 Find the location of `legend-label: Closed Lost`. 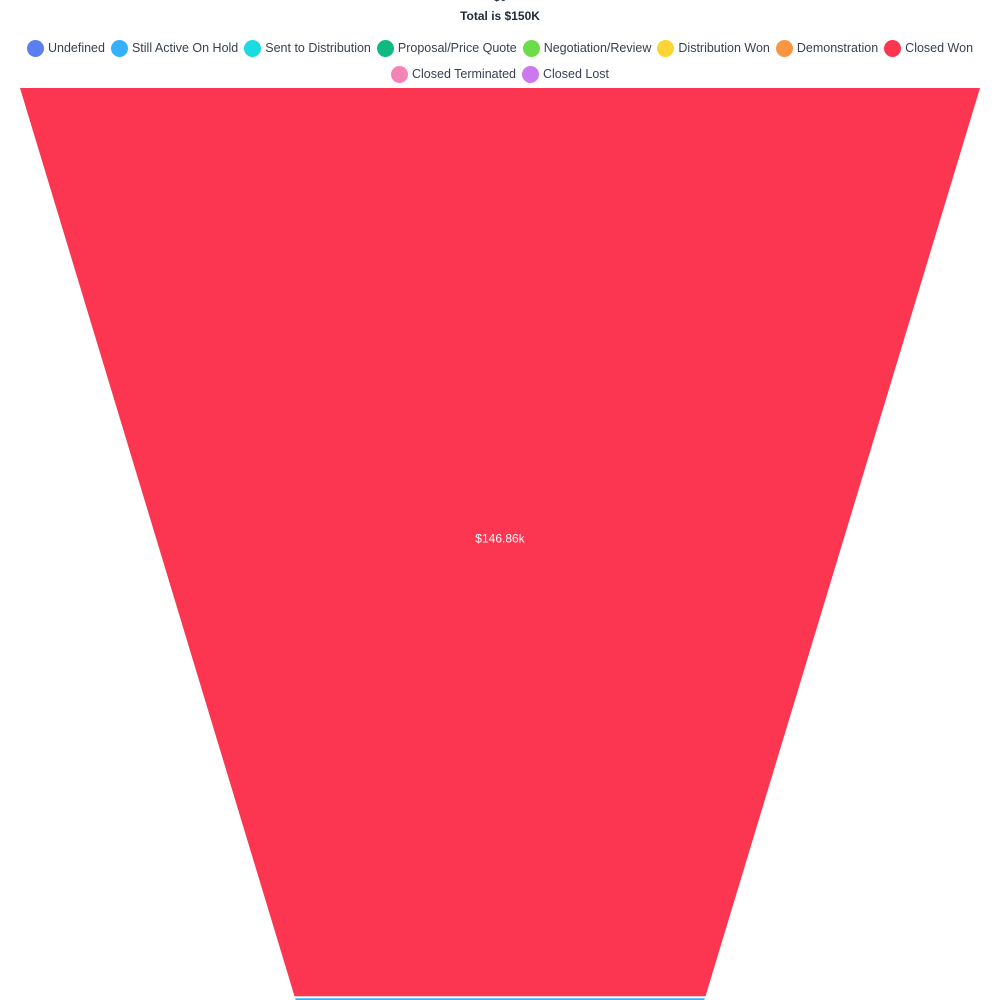

legend-label: Closed Lost is located at coordinates (575, 74).